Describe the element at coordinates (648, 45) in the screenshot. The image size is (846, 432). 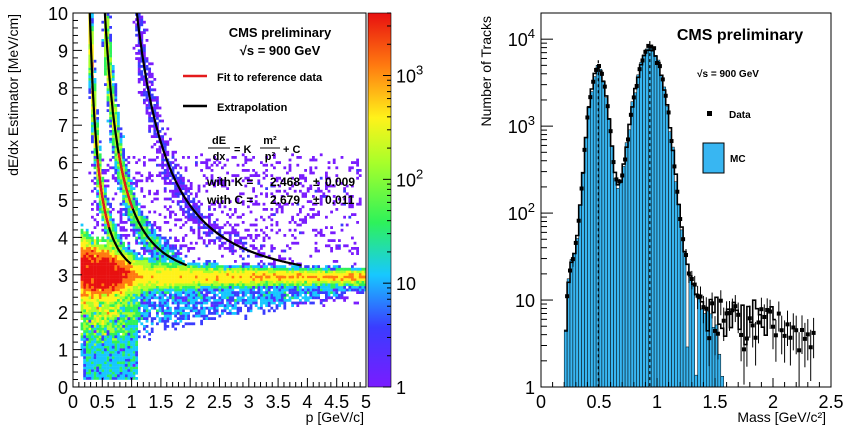
I see `data-point` at that location.